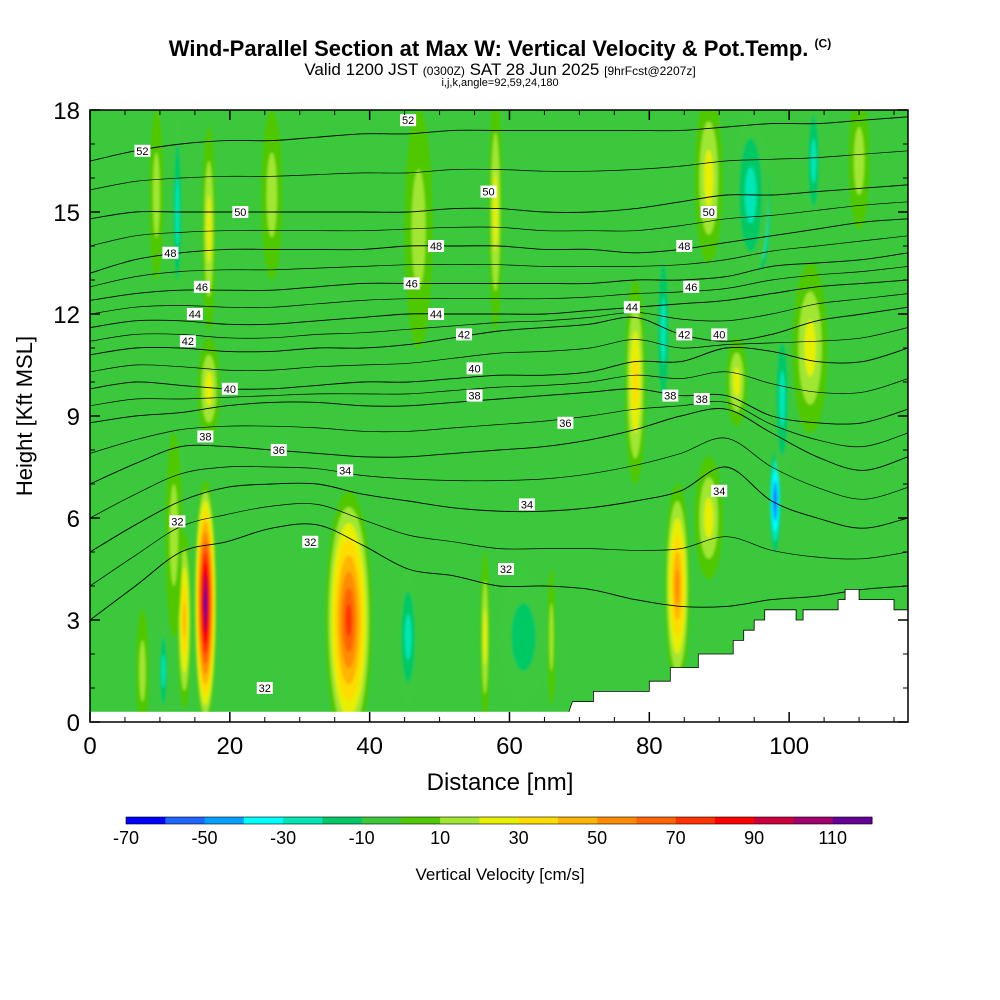 The height and width of the screenshot is (1000, 1000). What do you see at coordinates (361, 69) in the screenshot?
I see `valid-prefix: Valid 1200 JST` at bounding box center [361, 69].